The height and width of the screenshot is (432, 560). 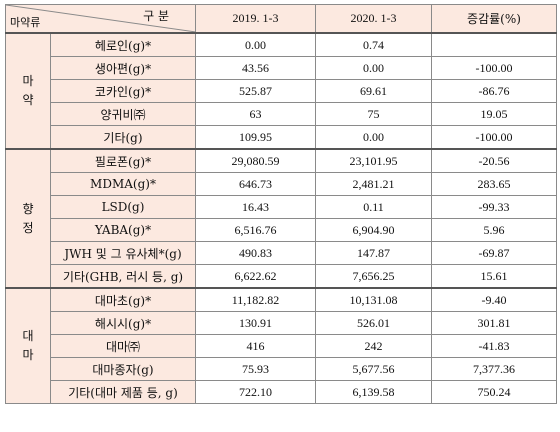 I want to click on value-2019-cell: 646.73, so click(x=255, y=184).